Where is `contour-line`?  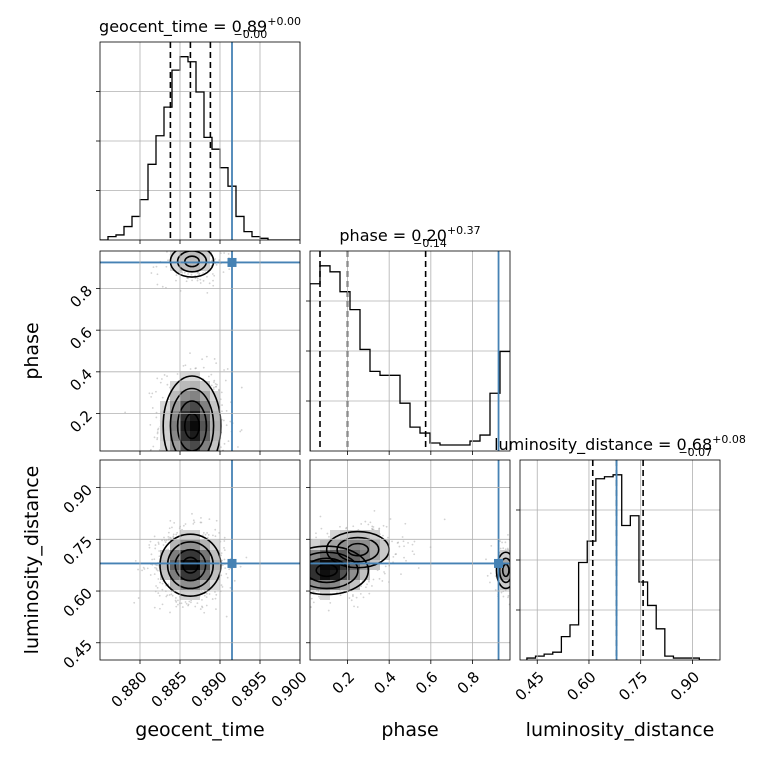 contour-line is located at coordinates (502, 570).